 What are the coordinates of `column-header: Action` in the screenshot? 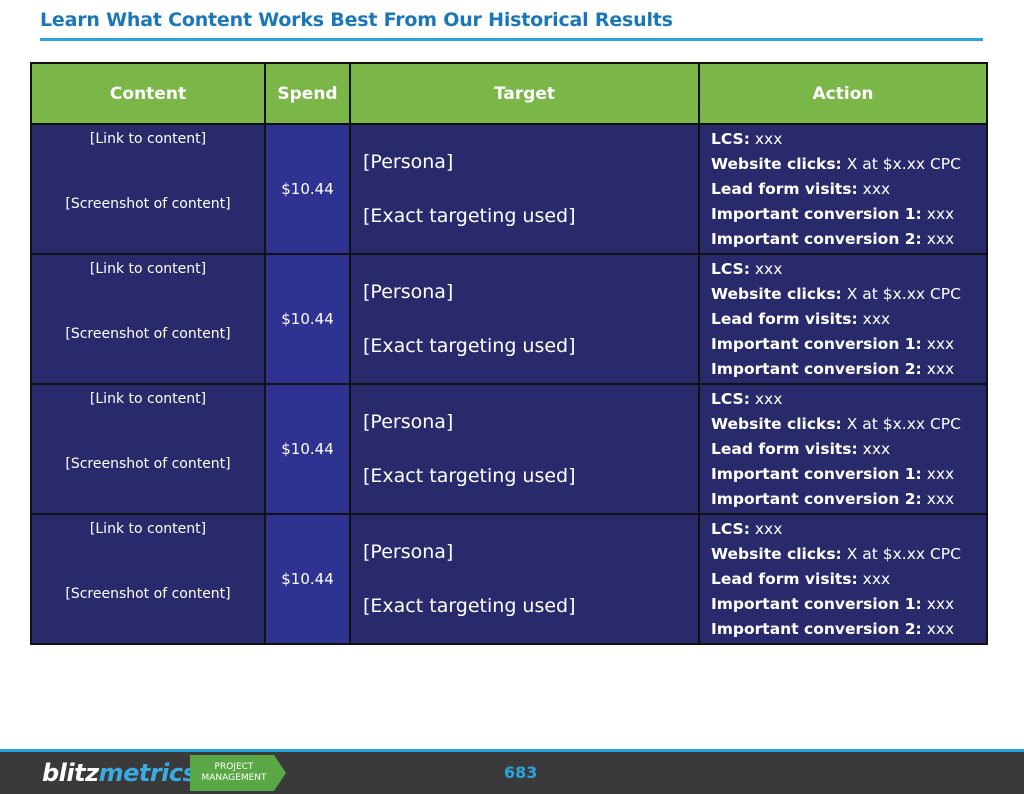 It's located at (843, 93).